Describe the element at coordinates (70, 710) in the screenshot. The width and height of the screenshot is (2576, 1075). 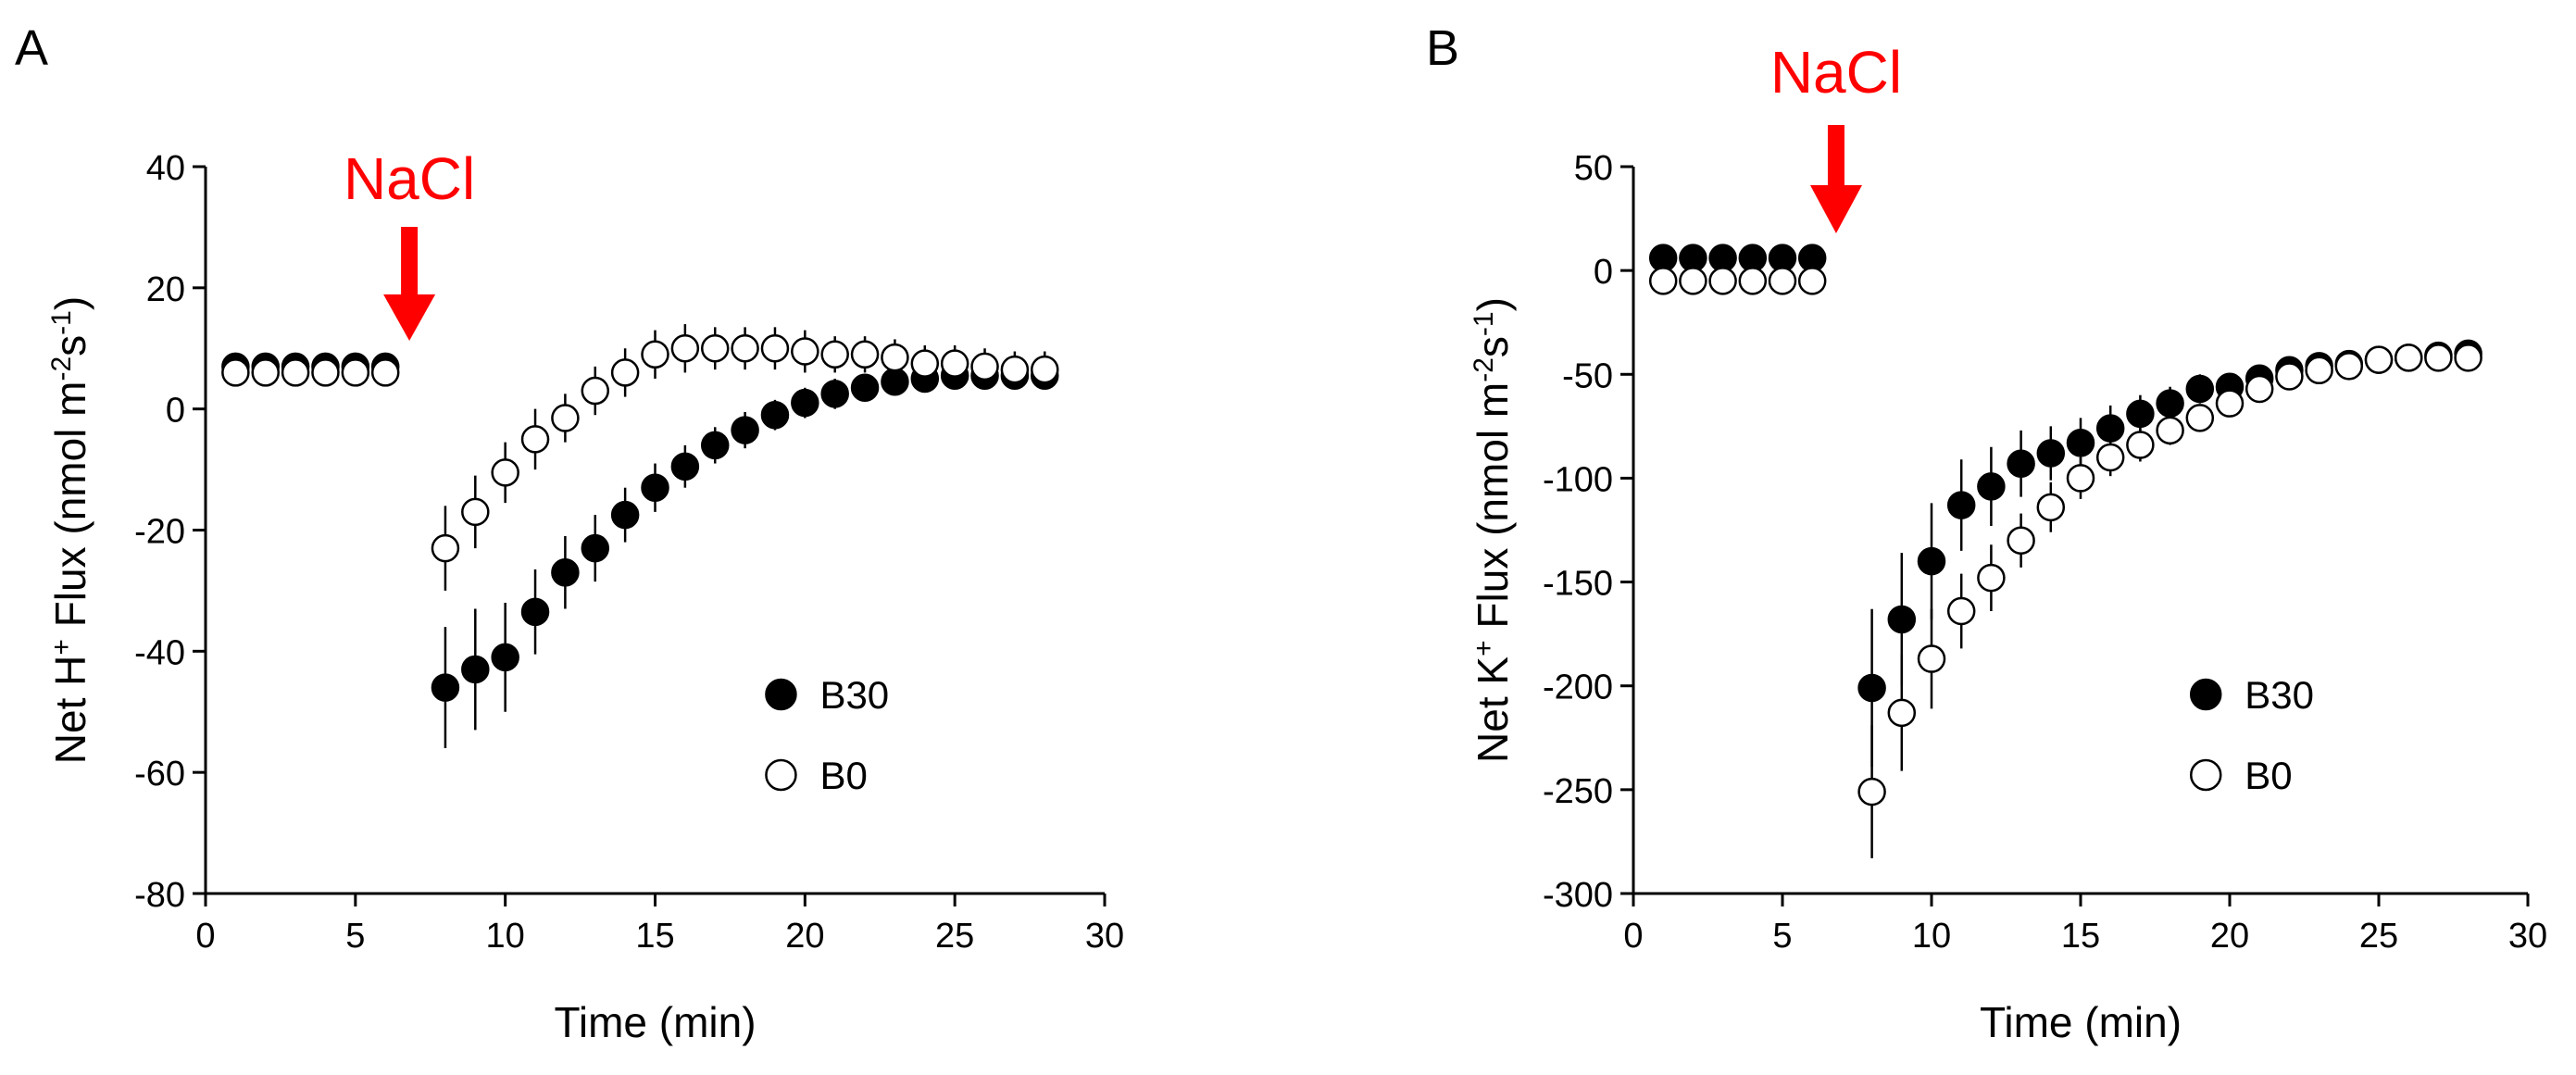
I see `y-axis-label-part: Net H` at that location.